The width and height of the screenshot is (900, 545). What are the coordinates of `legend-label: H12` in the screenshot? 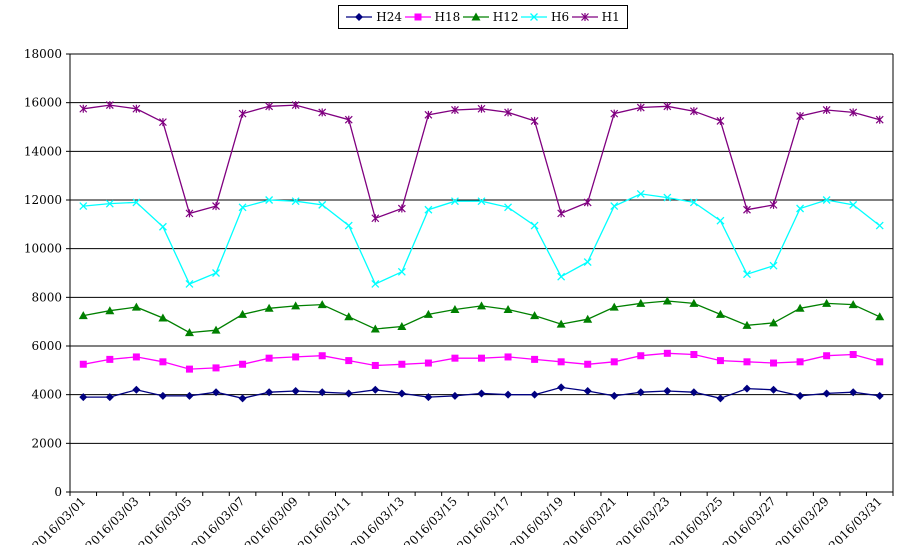 It's located at (505, 17).